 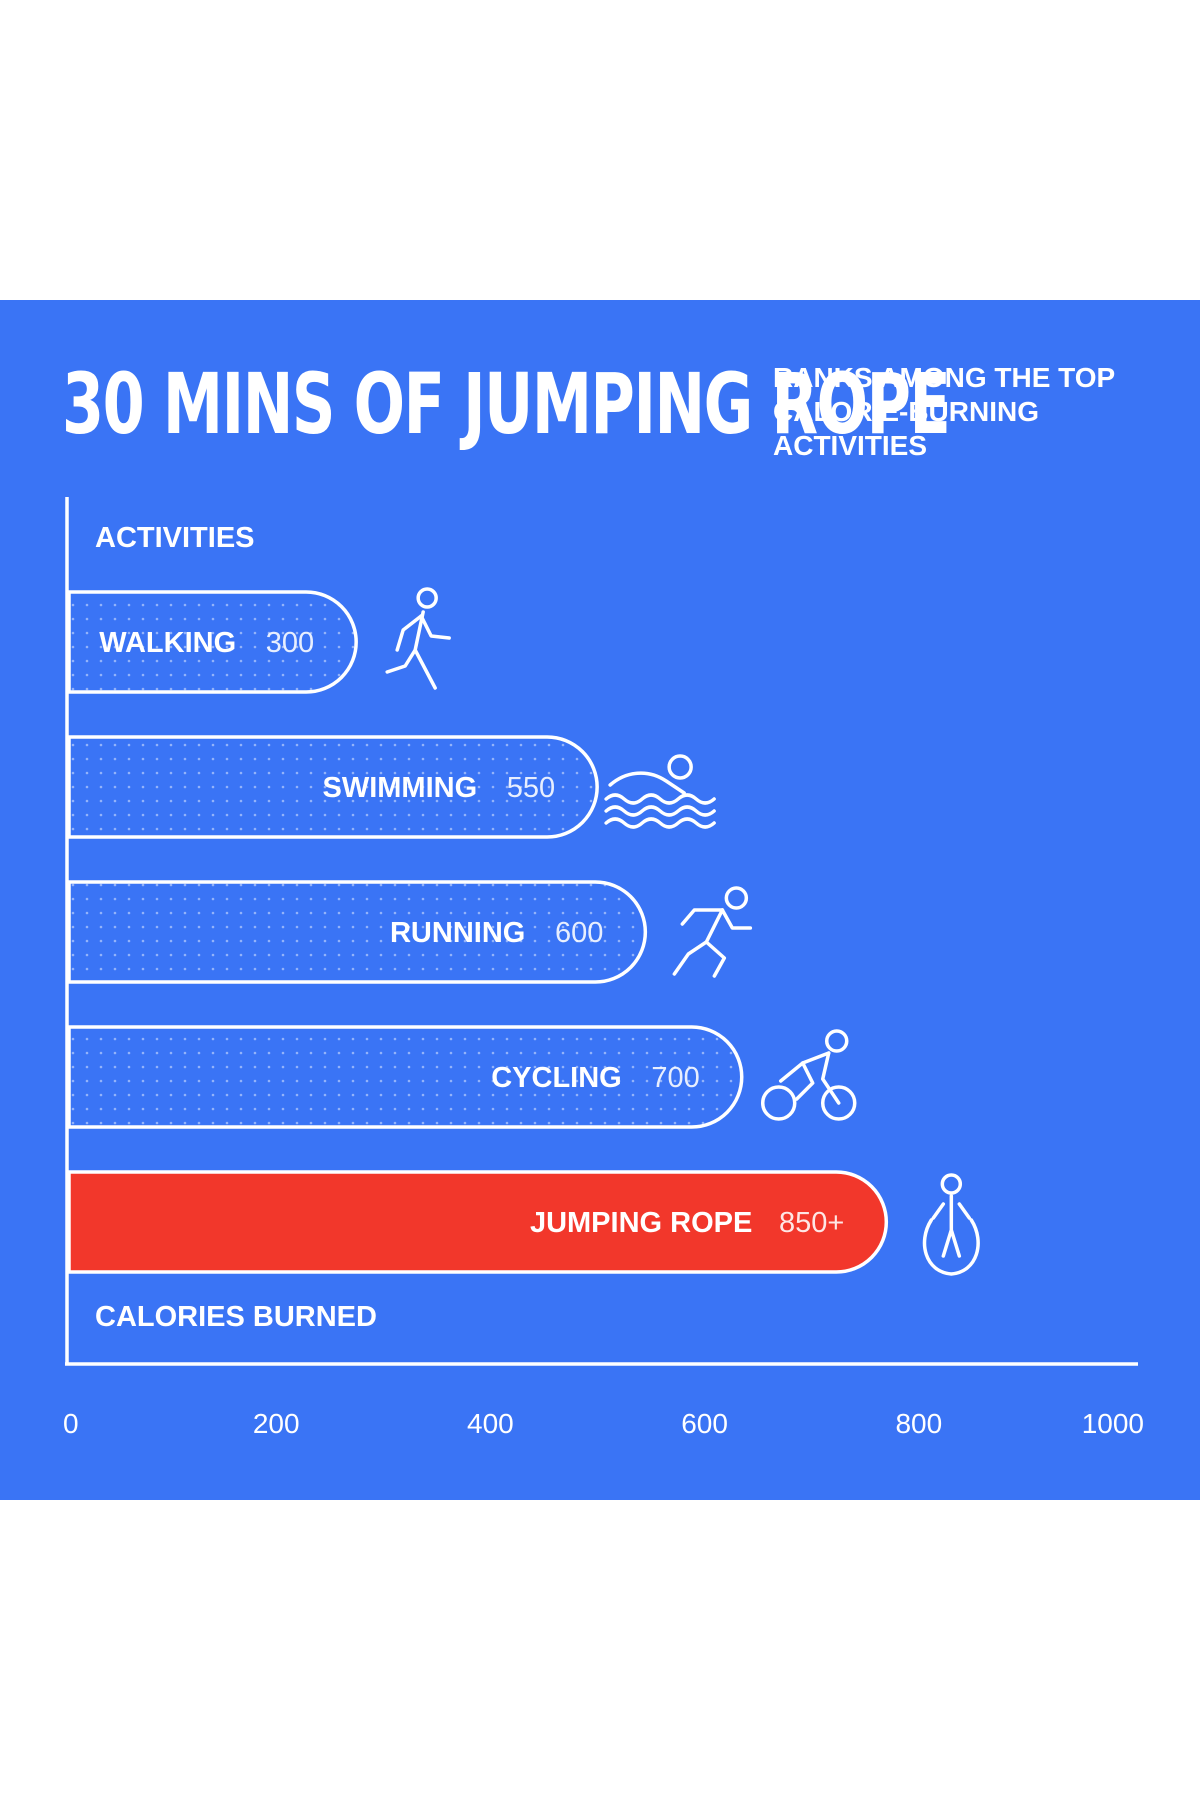 What do you see at coordinates (506, 404) in the screenshot?
I see `chart-title: 30 MINS OF JUMPING ROPE` at bounding box center [506, 404].